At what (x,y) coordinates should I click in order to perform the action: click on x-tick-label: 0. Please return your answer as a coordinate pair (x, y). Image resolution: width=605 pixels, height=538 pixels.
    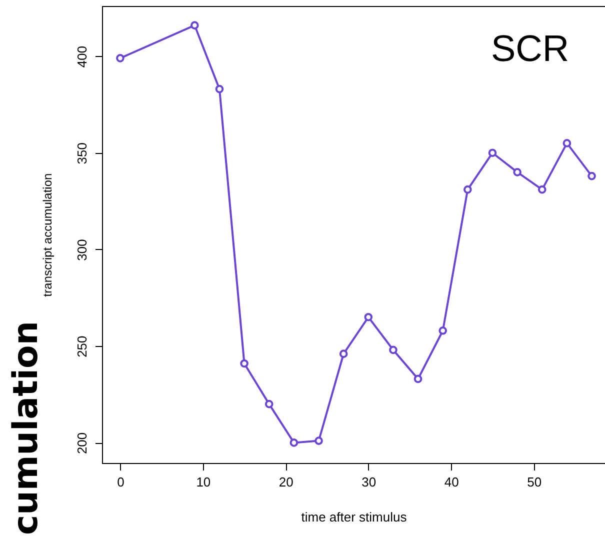
    Looking at the image, I should click on (120, 482).